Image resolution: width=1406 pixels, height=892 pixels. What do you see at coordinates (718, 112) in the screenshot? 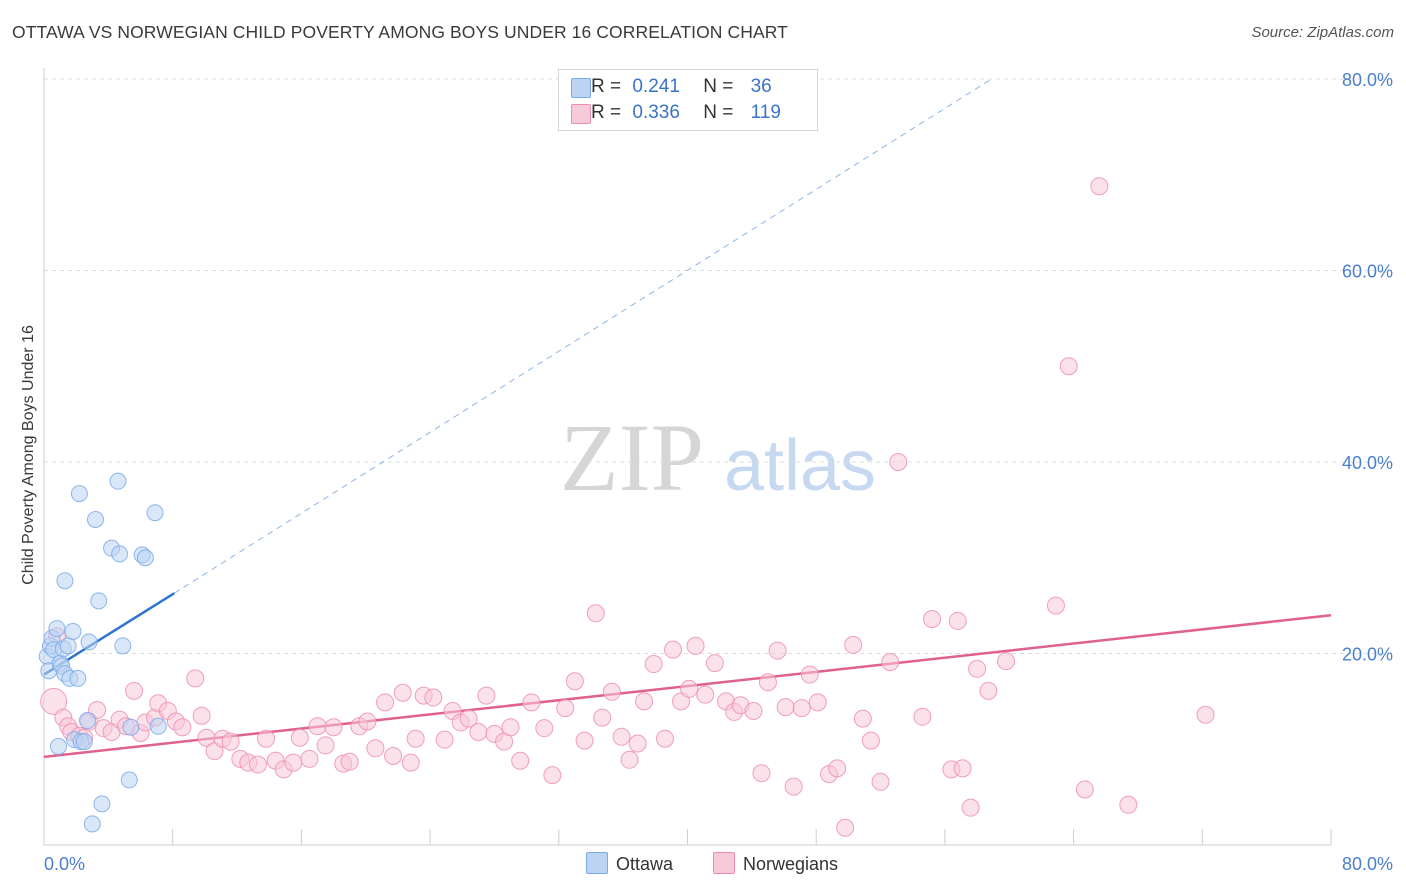
I see `n-label: N =` at bounding box center [718, 112].